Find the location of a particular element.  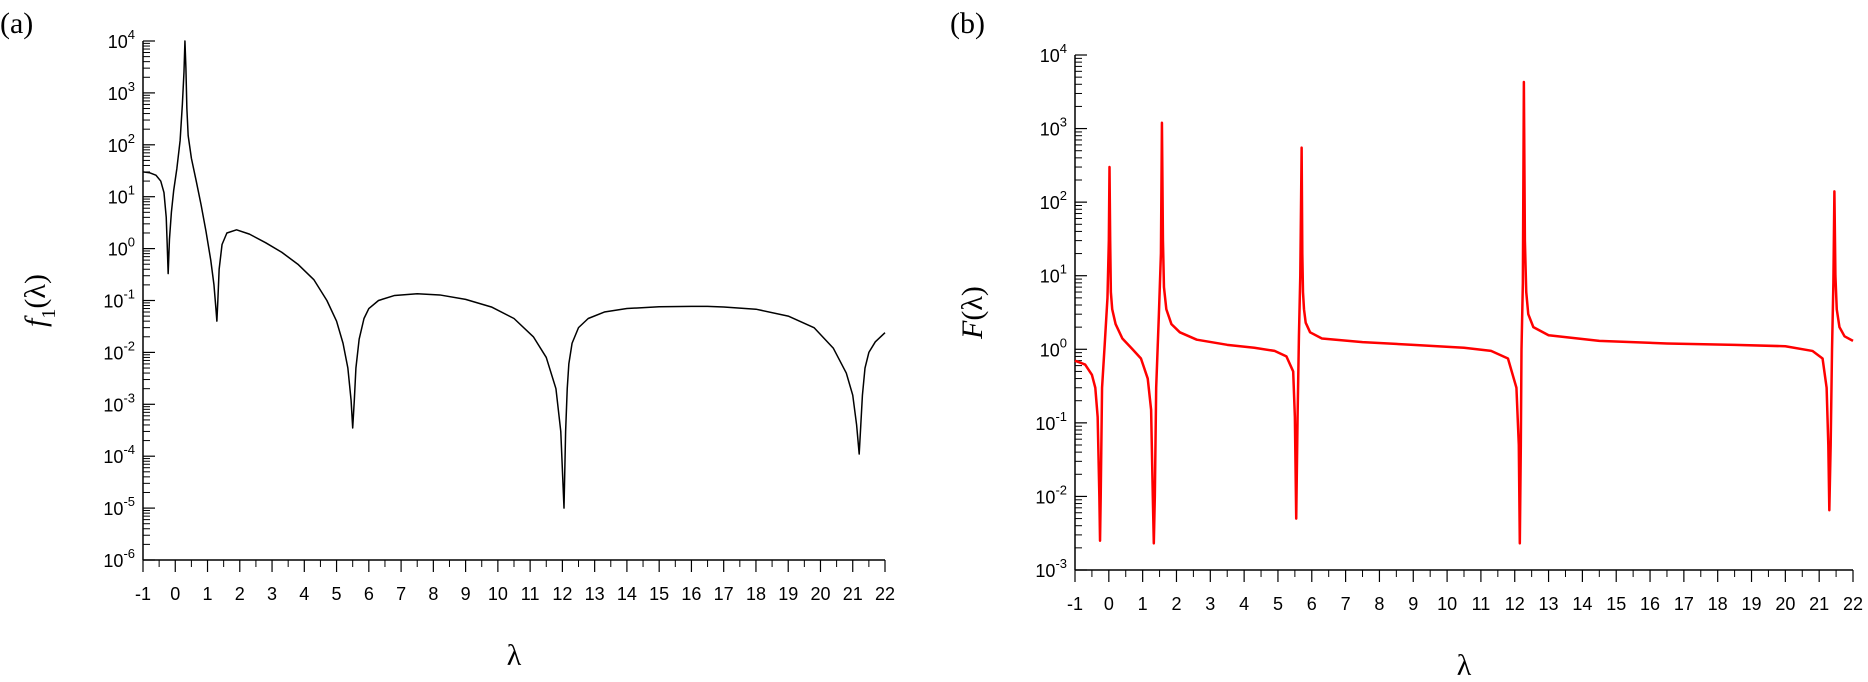

panel-label: (b) is located at coordinates (967, 23).